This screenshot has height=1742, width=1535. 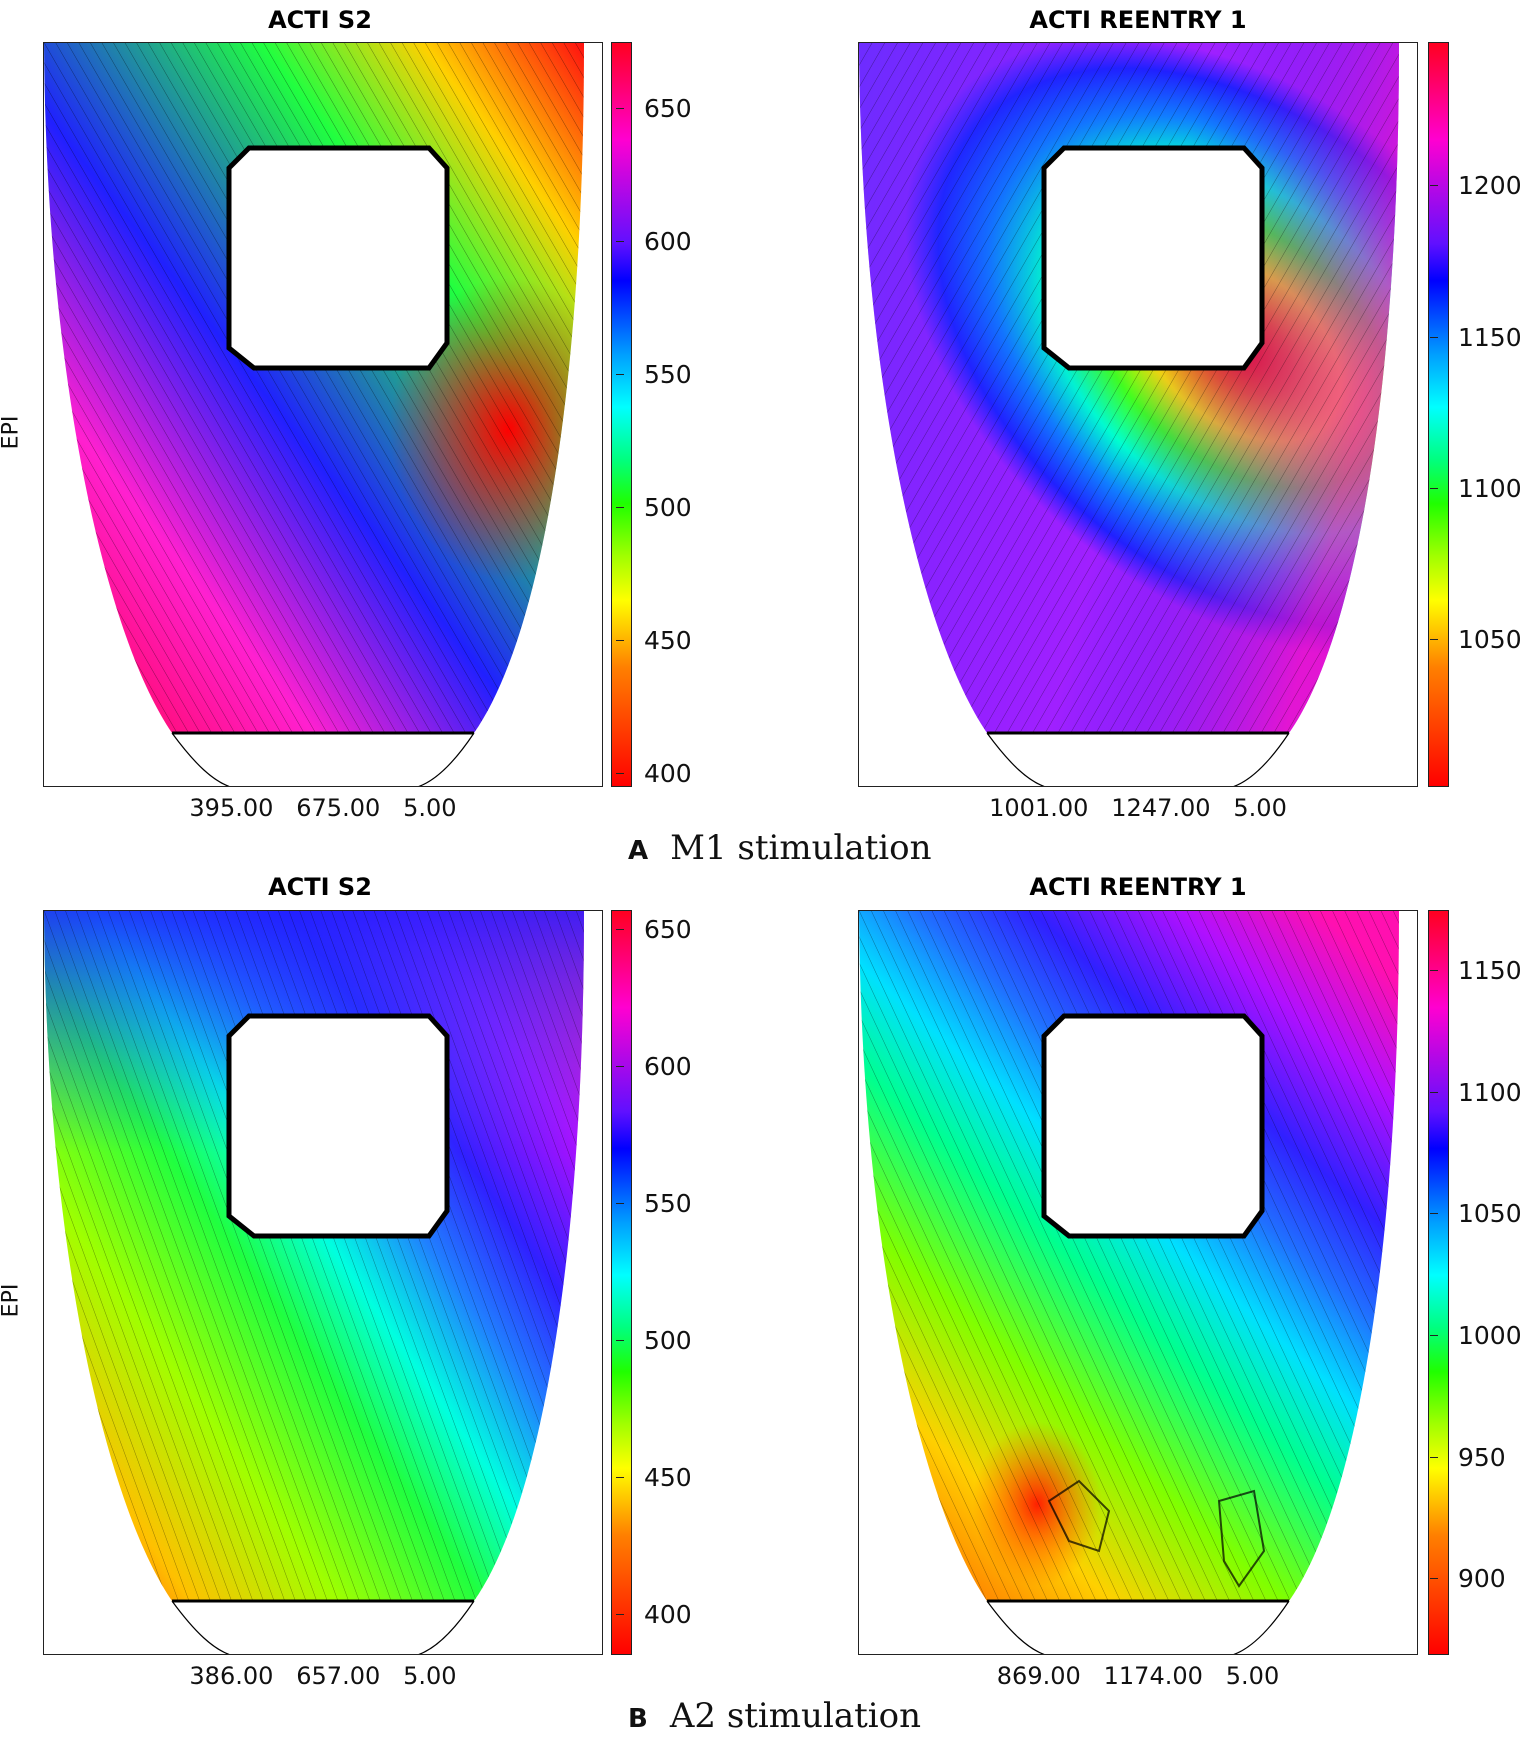 I want to click on caption-a: A M1 stimulation, so click(x=780, y=848).